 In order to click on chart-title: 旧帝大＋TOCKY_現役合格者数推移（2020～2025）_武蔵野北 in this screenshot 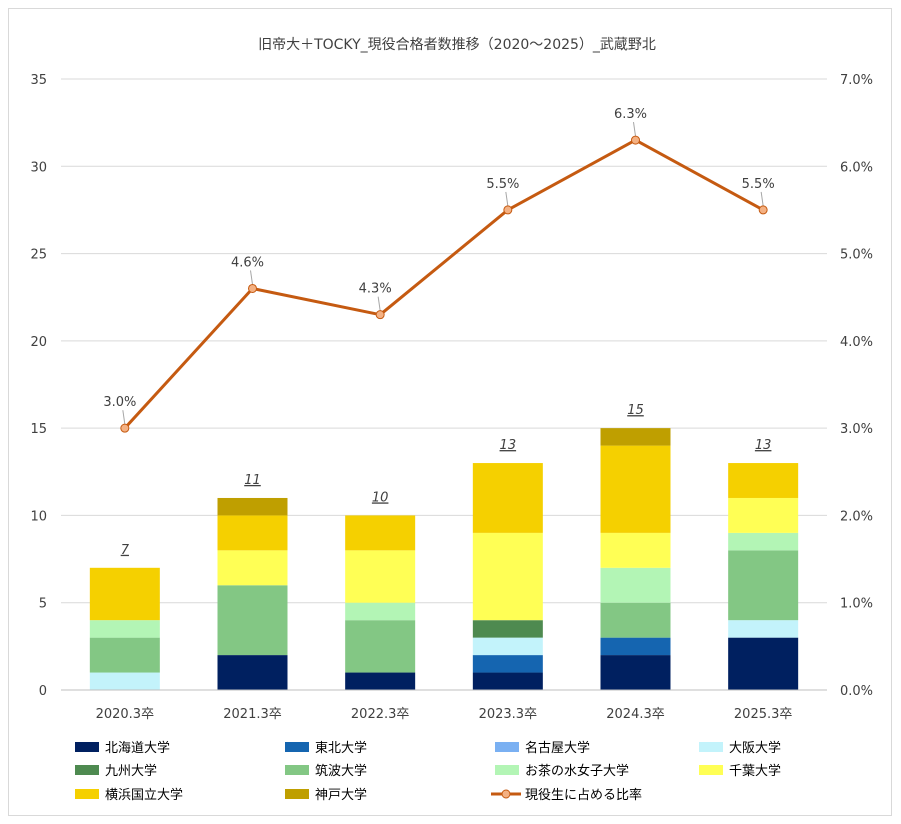, I will do `click(457, 45)`.